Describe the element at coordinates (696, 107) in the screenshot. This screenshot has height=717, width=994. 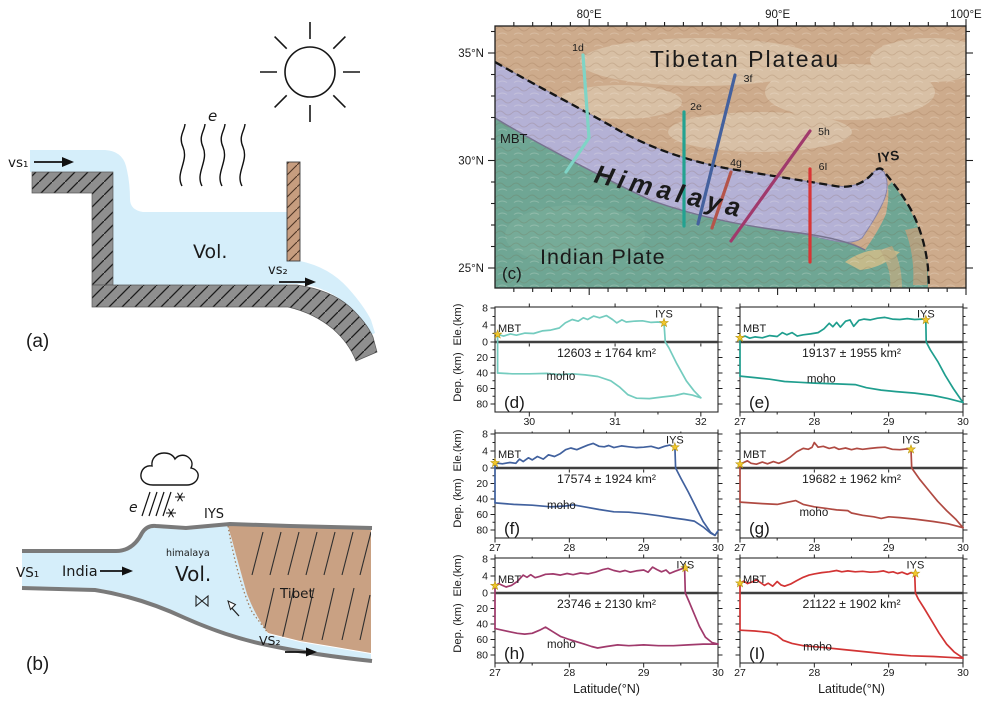
I see `map-profile-label-2e: 2e` at that location.